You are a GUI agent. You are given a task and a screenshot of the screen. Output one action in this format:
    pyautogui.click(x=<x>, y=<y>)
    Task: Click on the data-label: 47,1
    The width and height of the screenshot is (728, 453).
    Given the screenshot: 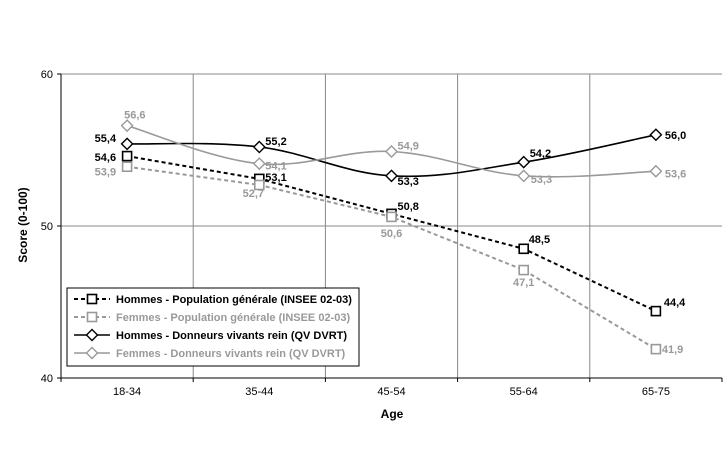 What is the action you would take?
    pyautogui.click(x=523, y=283)
    